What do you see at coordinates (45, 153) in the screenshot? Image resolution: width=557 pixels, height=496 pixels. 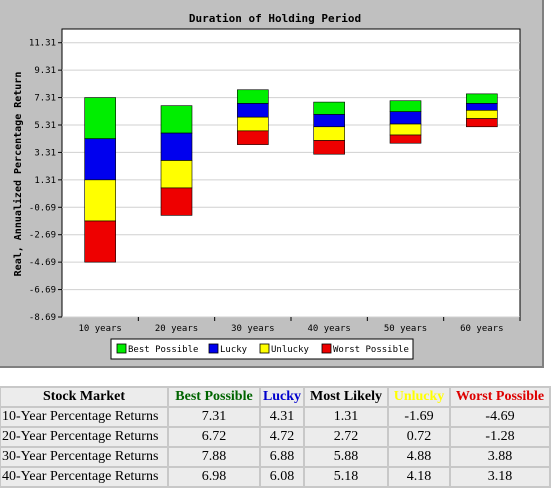 I see `y-tick-label: 3.31` at bounding box center [45, 153].